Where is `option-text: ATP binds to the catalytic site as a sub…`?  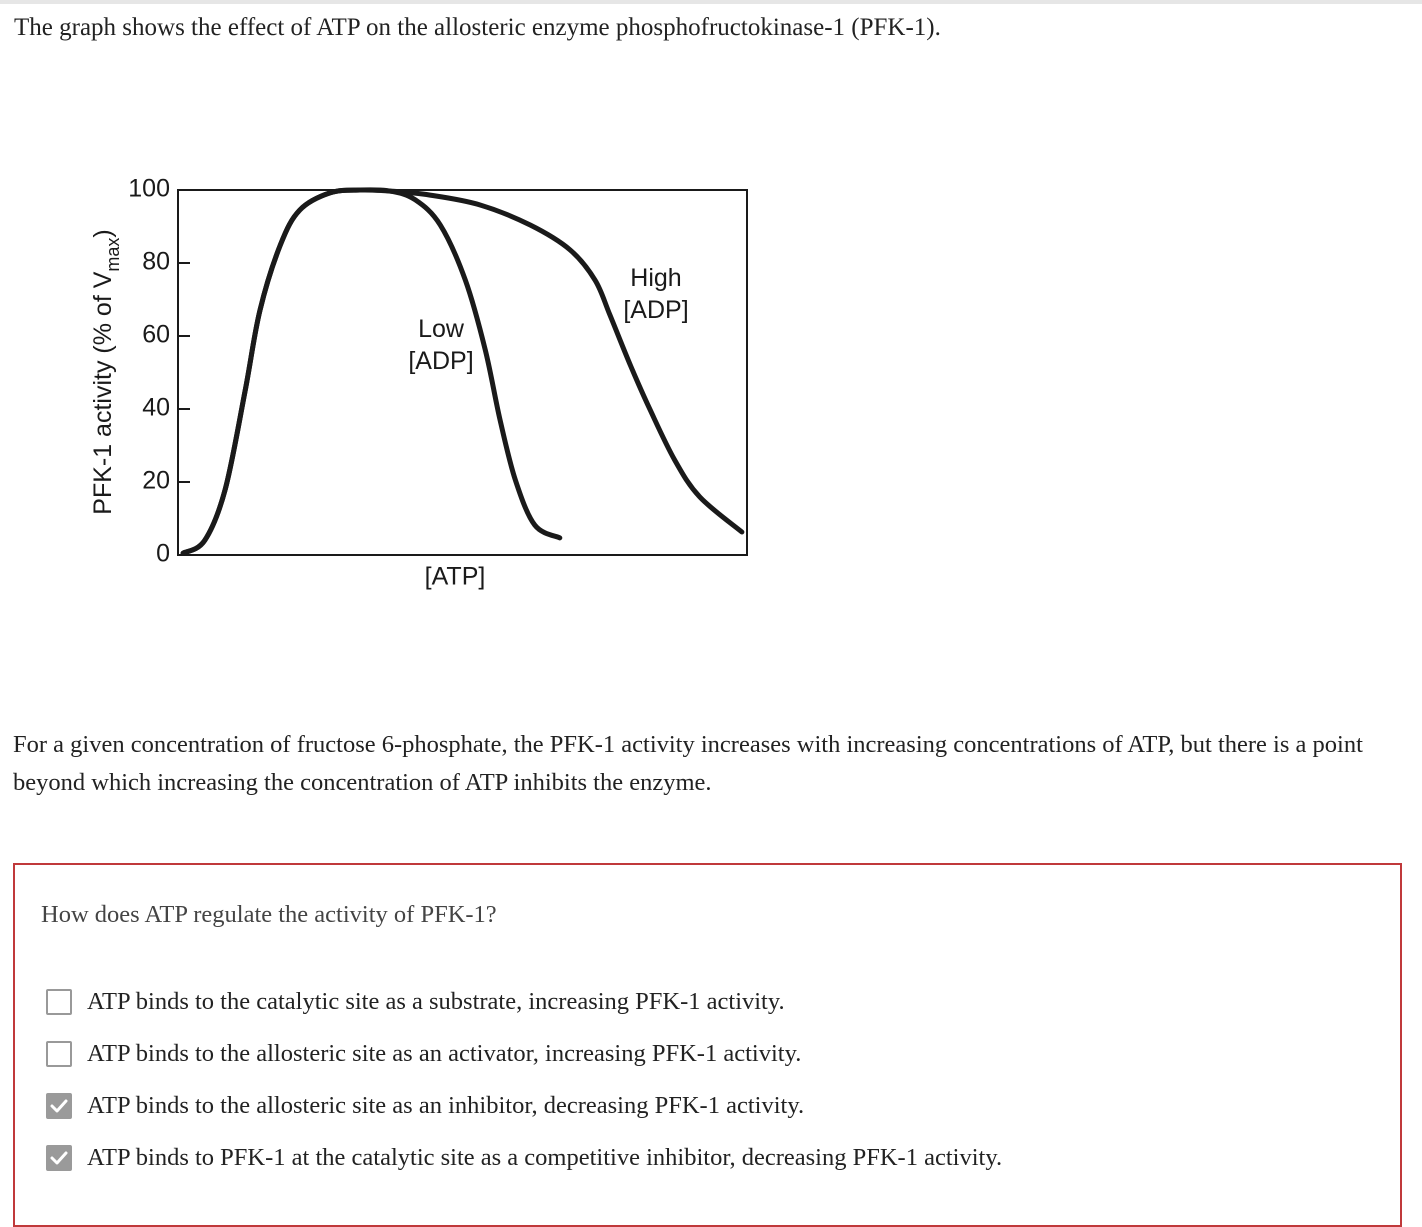 option-text: ATP binds to the catalytic site as a sub… is located at coordinates (436, 1001).